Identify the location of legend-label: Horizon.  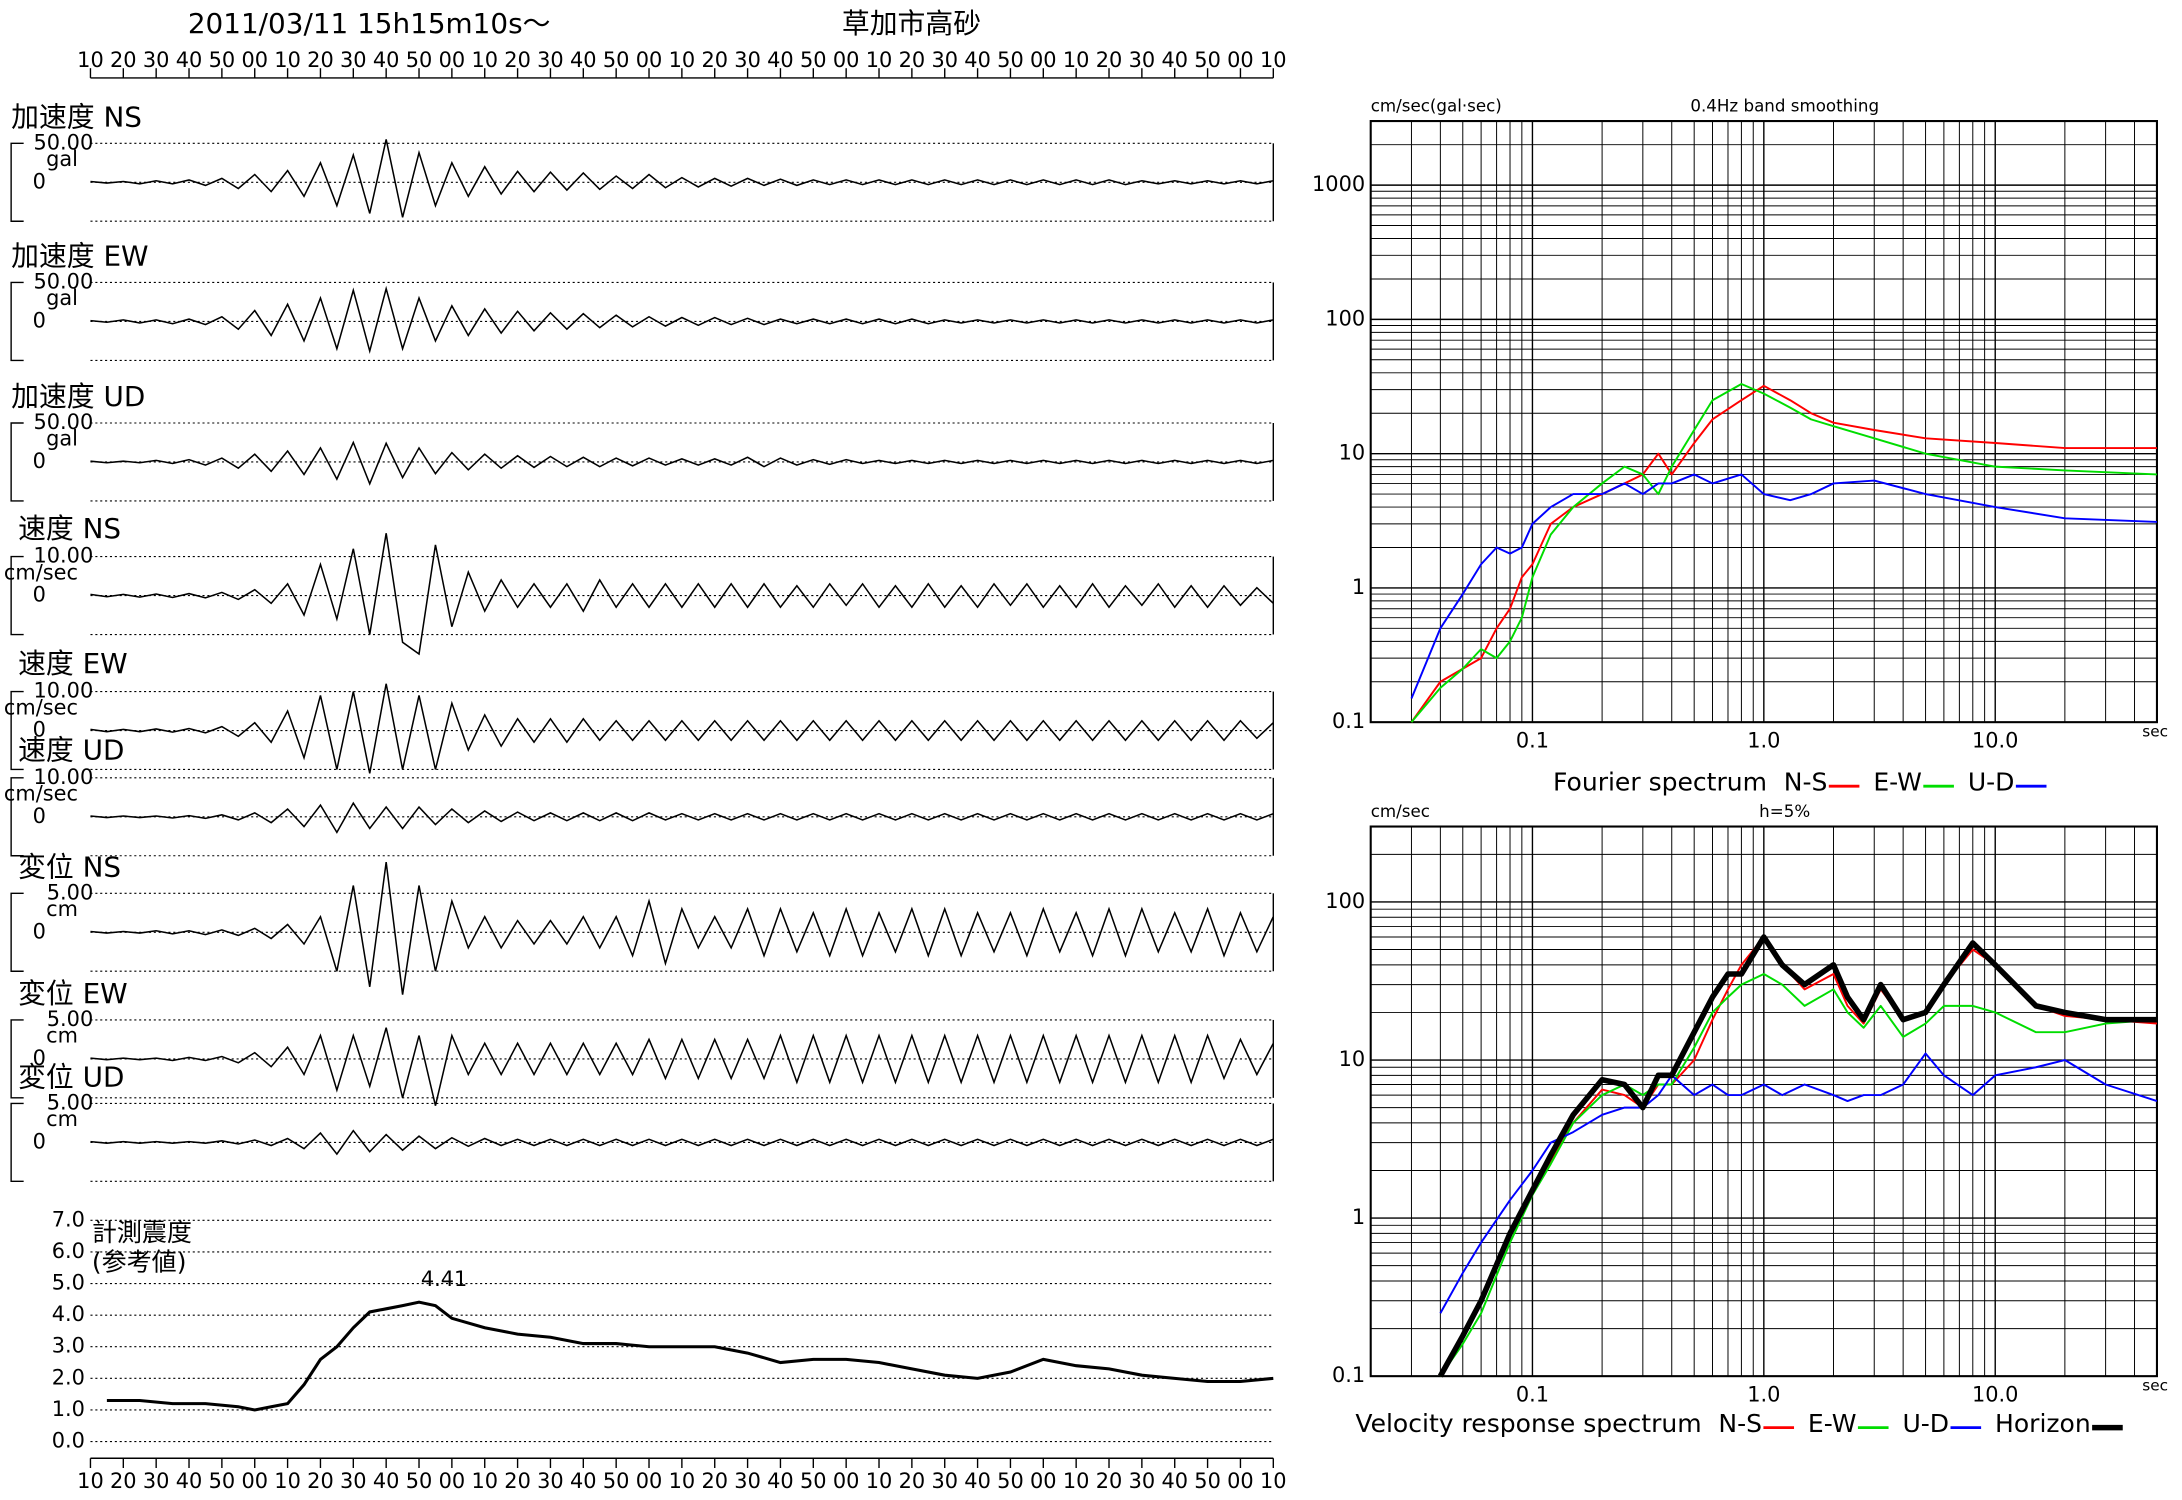
(2043, 1423).